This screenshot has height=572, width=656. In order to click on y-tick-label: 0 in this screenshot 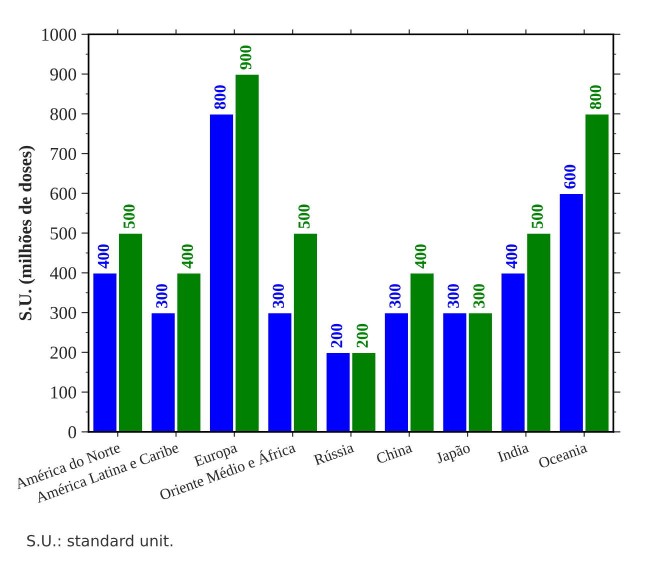, I will do `click(72, 432)`.